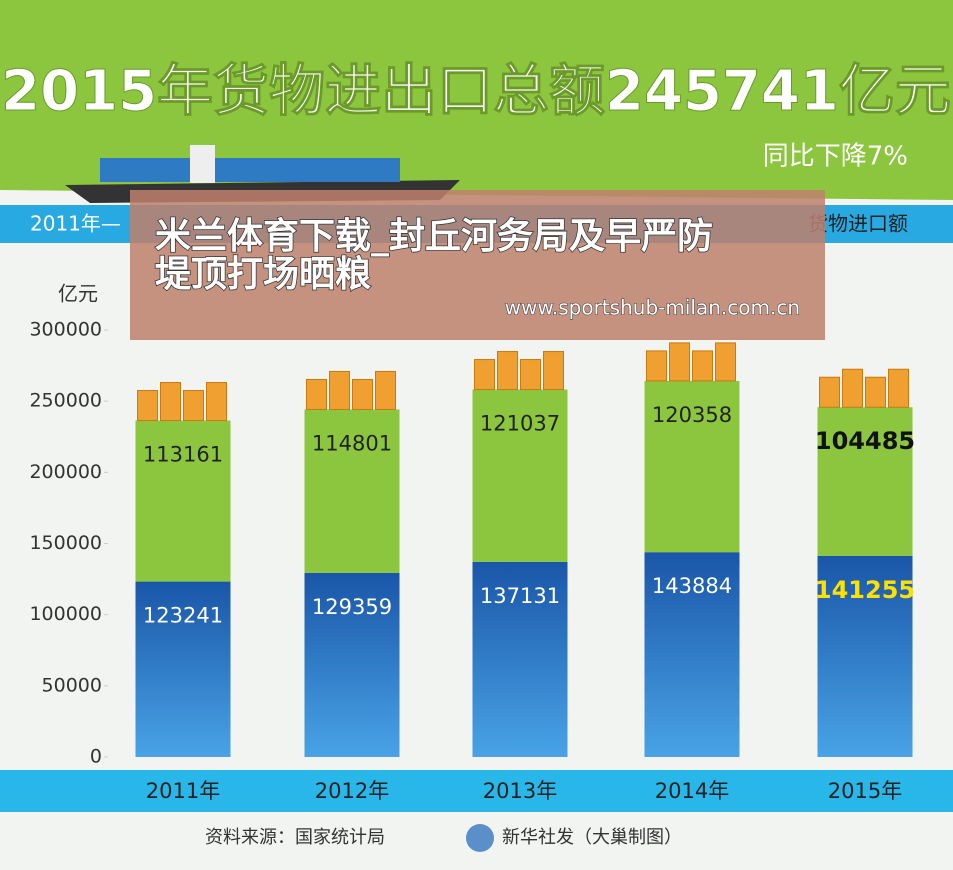 The width and height of the screenshot is (953, 870). I want to click on x-tick-label: 2013年, so click(520, 791).